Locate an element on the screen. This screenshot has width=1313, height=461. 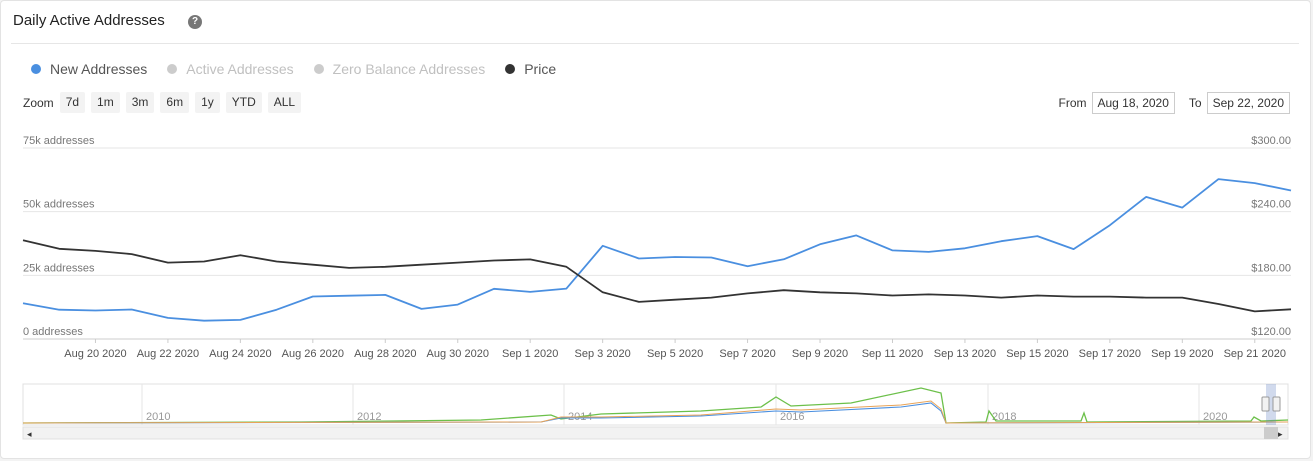
zoom-6m-button: 6m is located at coordinates (175, 102).